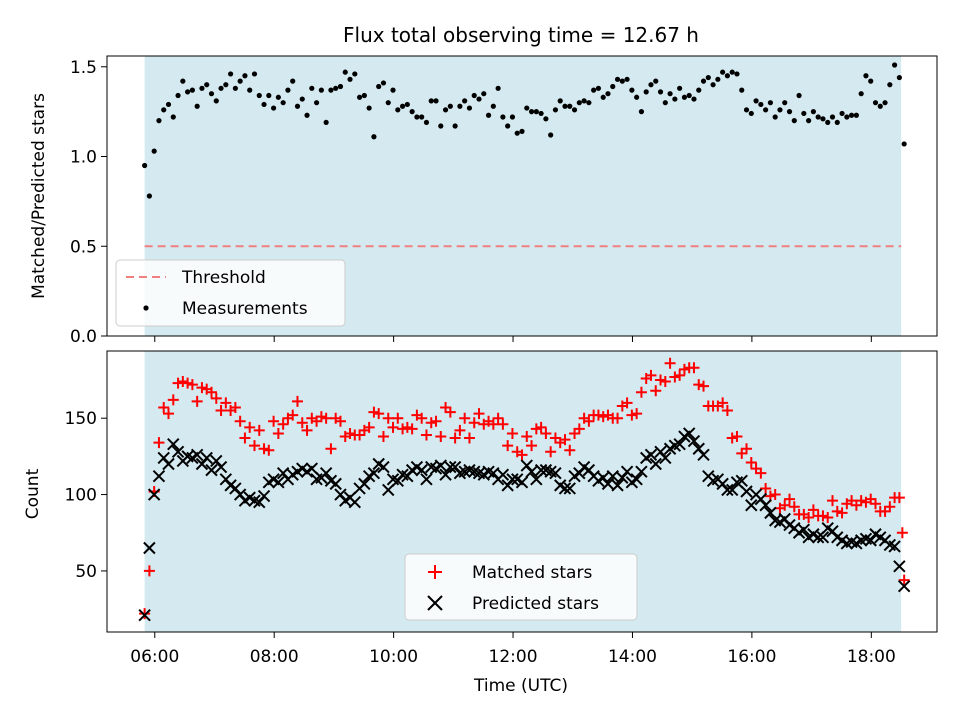  I want to click on bottom-xtick-label: 08:00, so click(274, 657).